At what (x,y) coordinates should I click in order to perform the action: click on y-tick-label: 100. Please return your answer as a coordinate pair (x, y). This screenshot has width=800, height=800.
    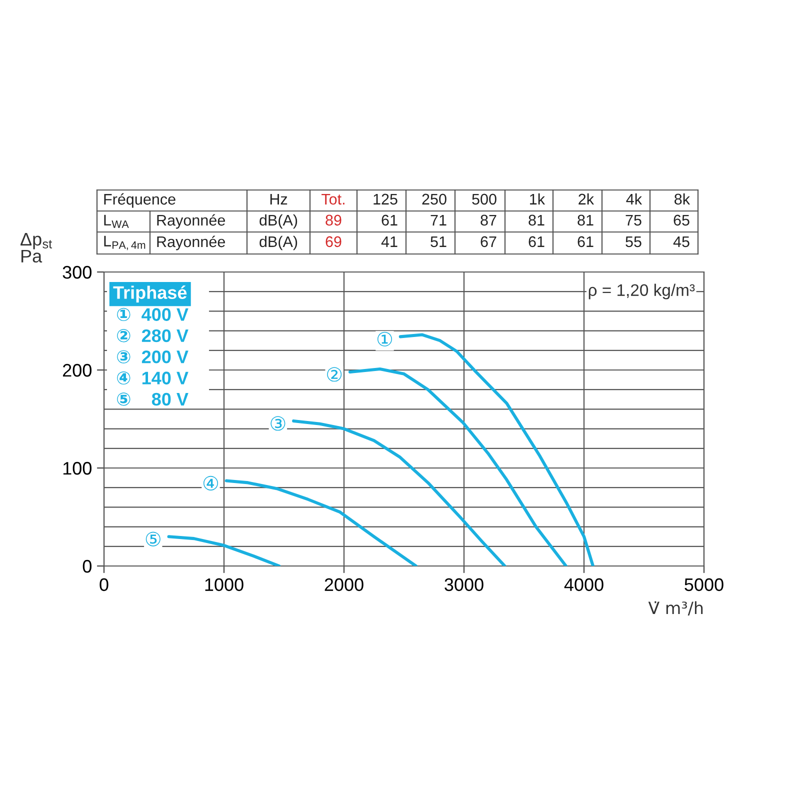
    Looking at the image, I should click on (77, 468).